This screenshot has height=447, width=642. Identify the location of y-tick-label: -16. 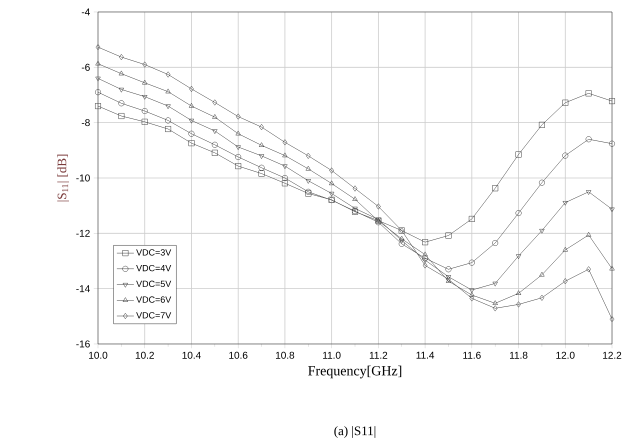
(83, 344).